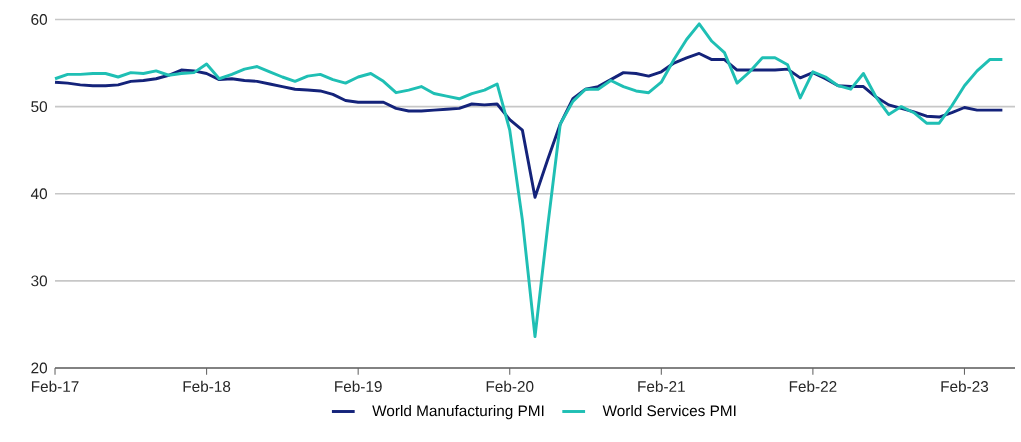  I want to click on y-tick-label: 50, so click(39, 107).